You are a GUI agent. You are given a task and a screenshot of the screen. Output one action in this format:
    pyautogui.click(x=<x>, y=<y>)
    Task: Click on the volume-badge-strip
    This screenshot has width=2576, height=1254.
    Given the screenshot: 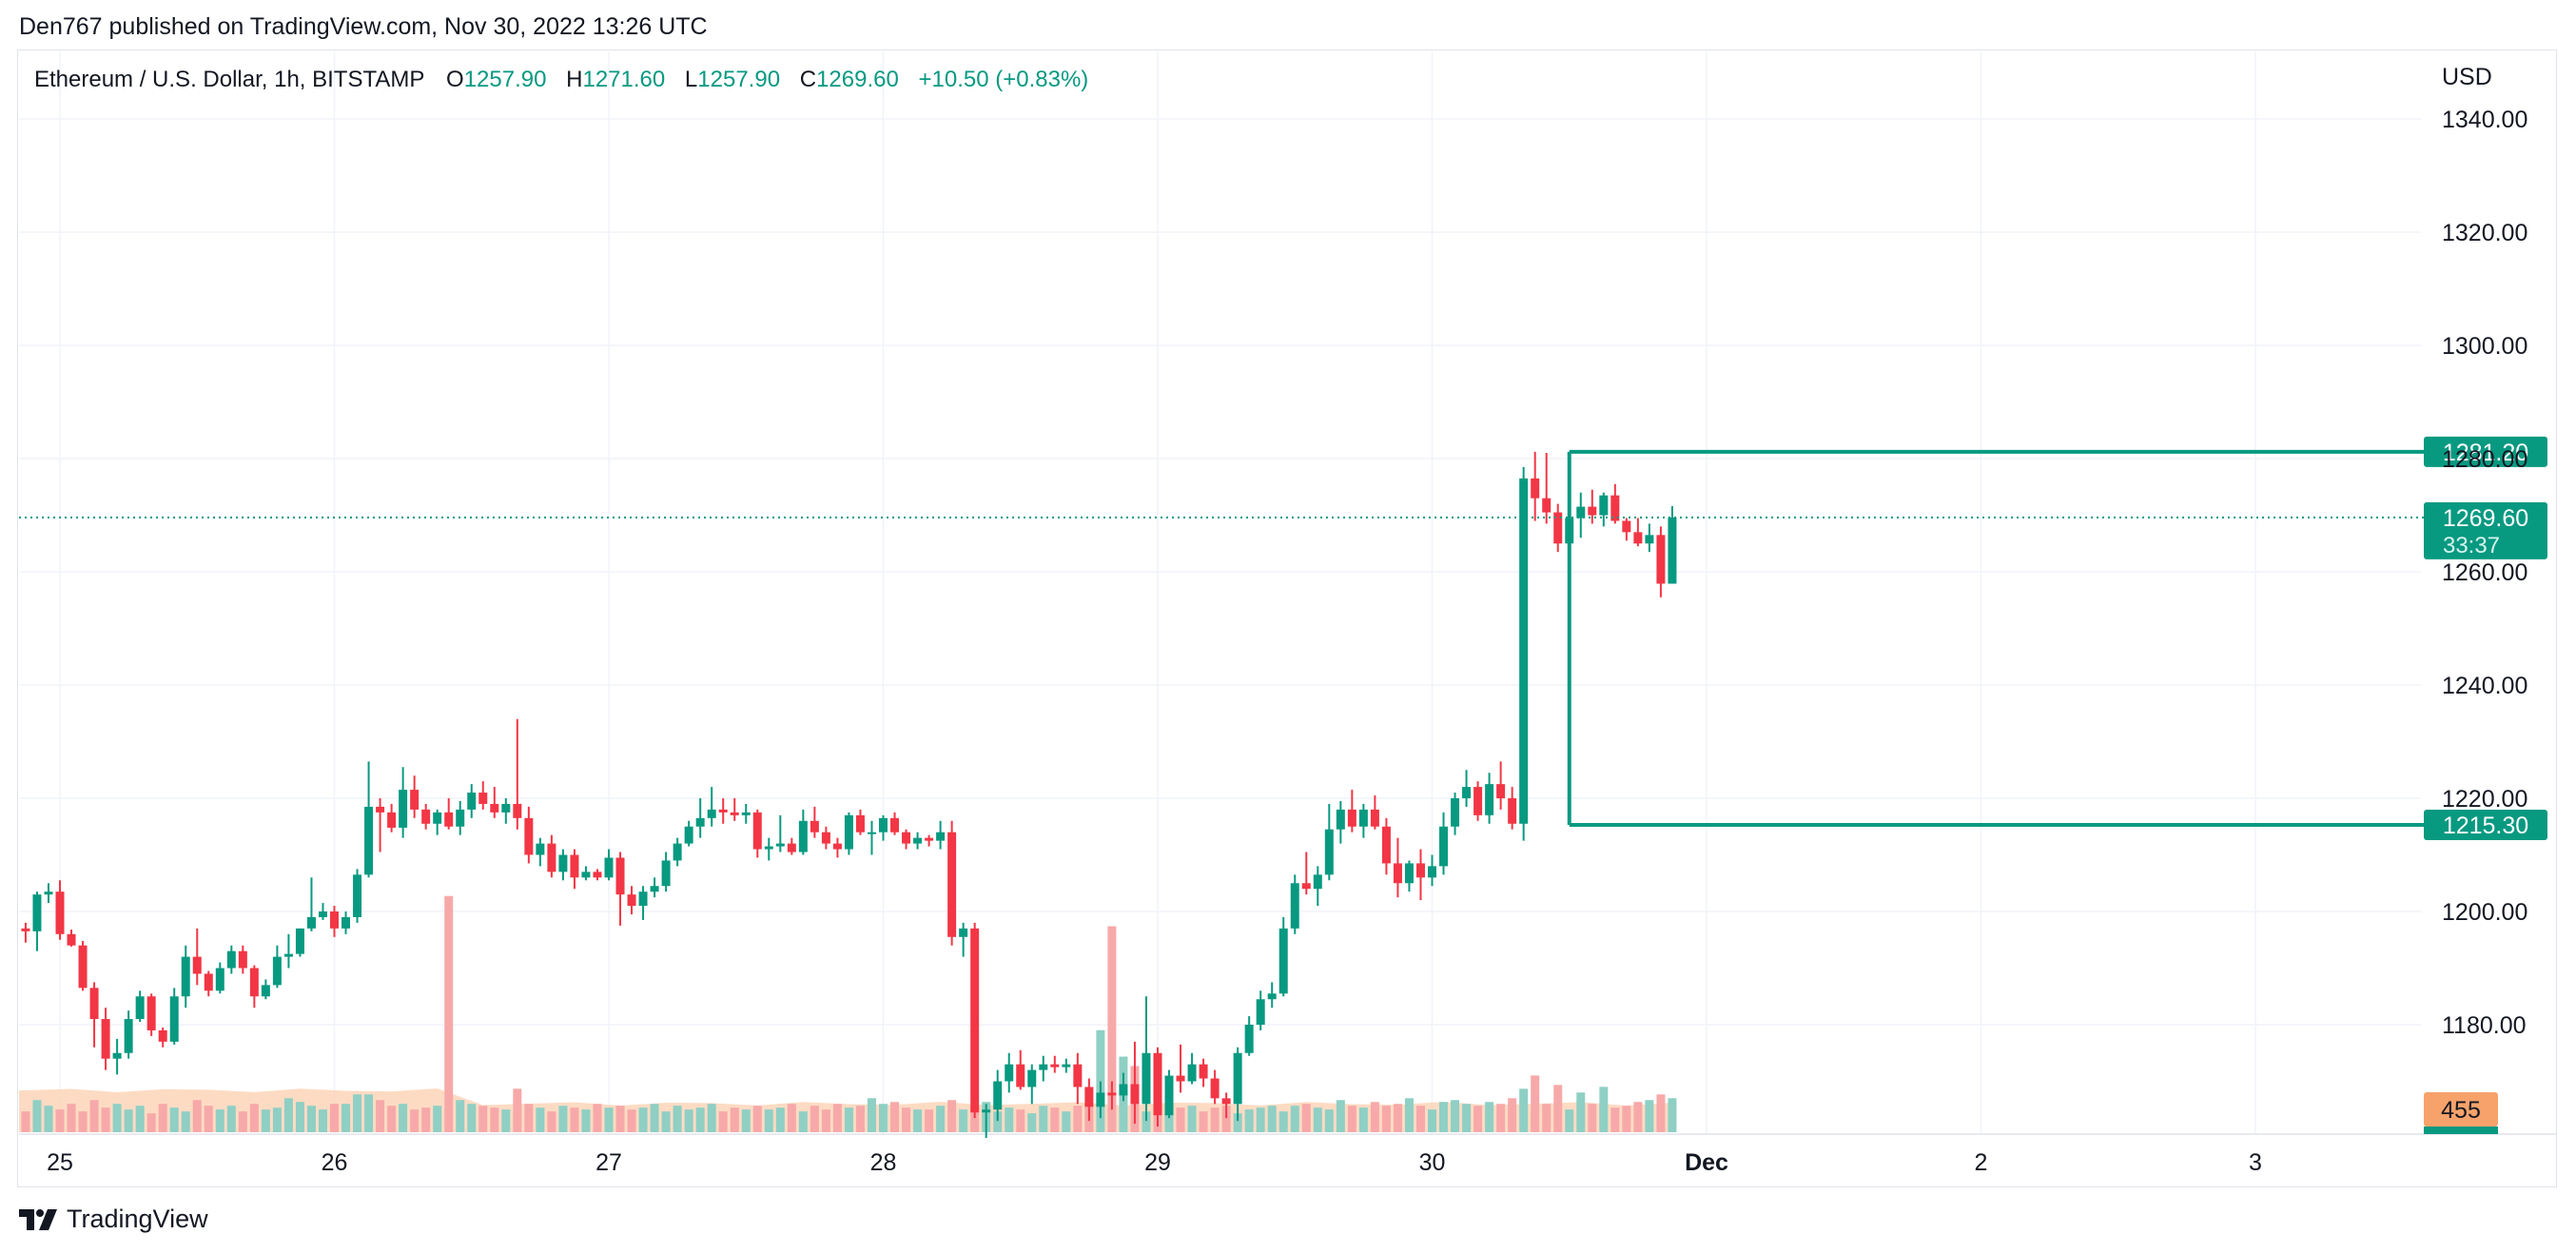 What is the action you would take?
    pyautogui.click(x=2461, y=1130)
    